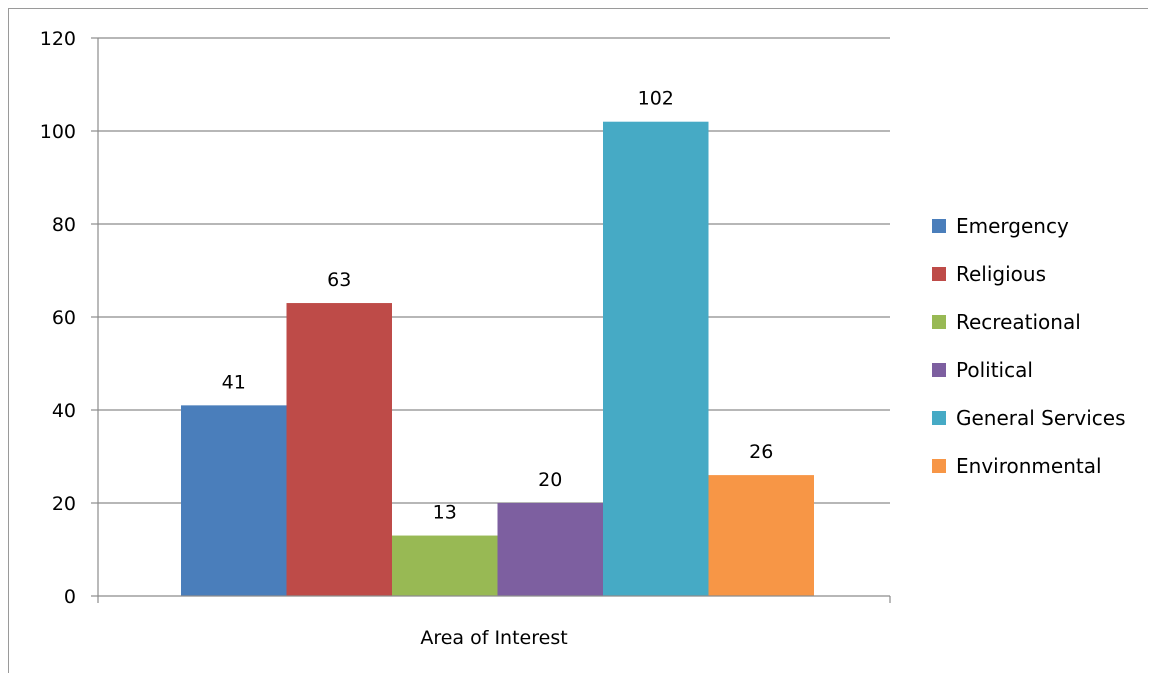 This screenshot has height=675, width=1150. Describe the element at coordinates (64, 504) in the screenshot. I see `y-tick-label: 20` at that location.